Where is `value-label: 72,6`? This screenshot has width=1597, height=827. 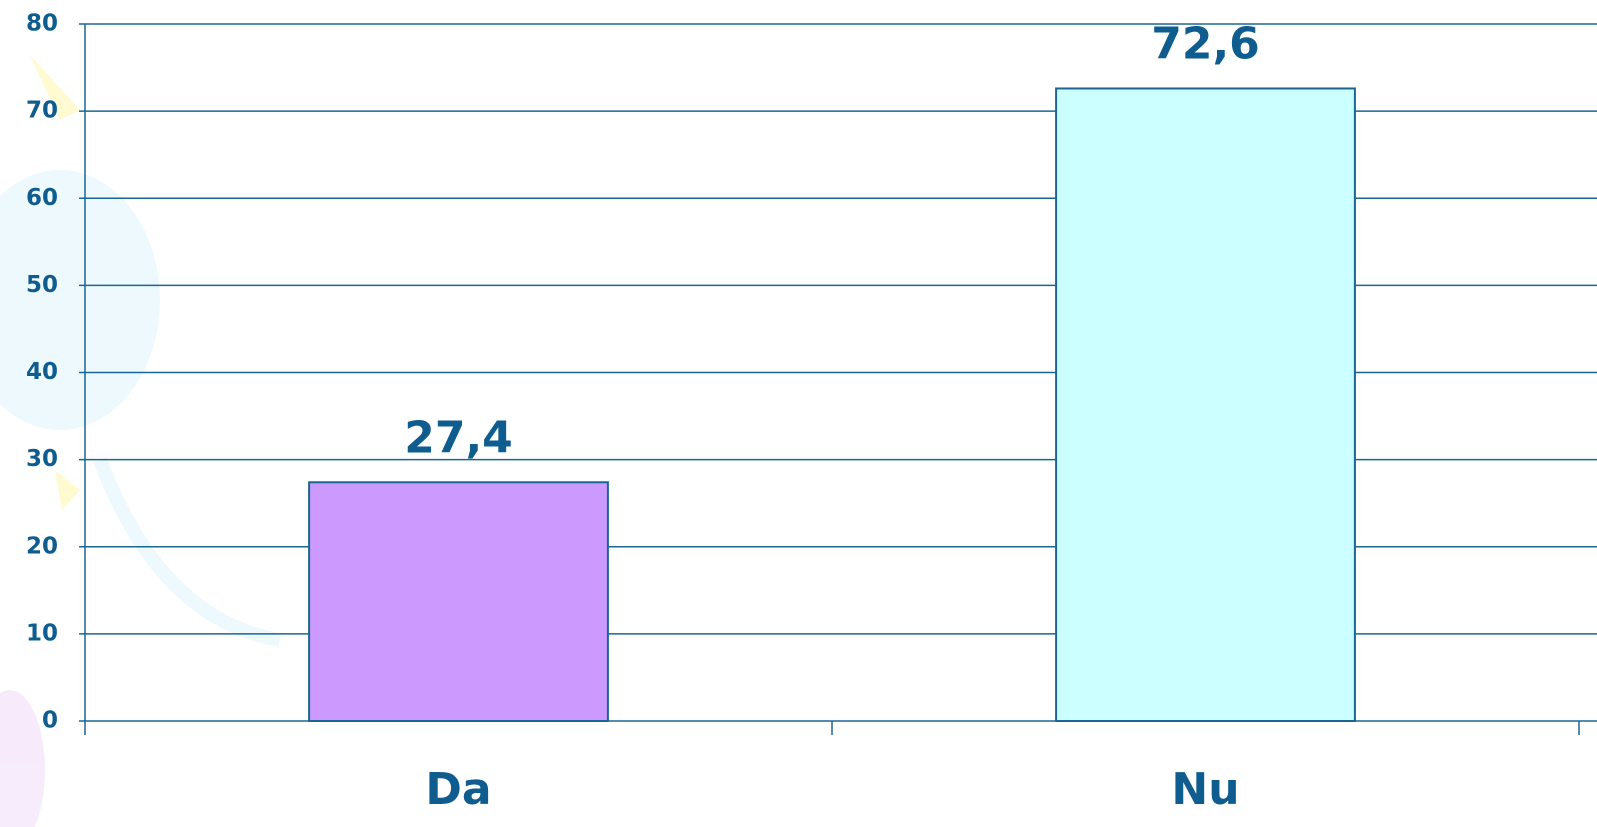 value-label: 72,6 is located at coordinates (1205, 43).